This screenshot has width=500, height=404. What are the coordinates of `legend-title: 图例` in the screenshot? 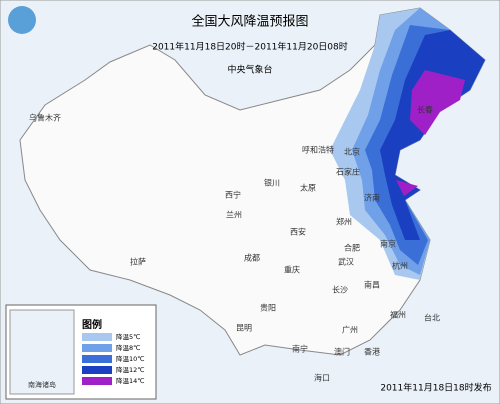 It's located at (92, 324).